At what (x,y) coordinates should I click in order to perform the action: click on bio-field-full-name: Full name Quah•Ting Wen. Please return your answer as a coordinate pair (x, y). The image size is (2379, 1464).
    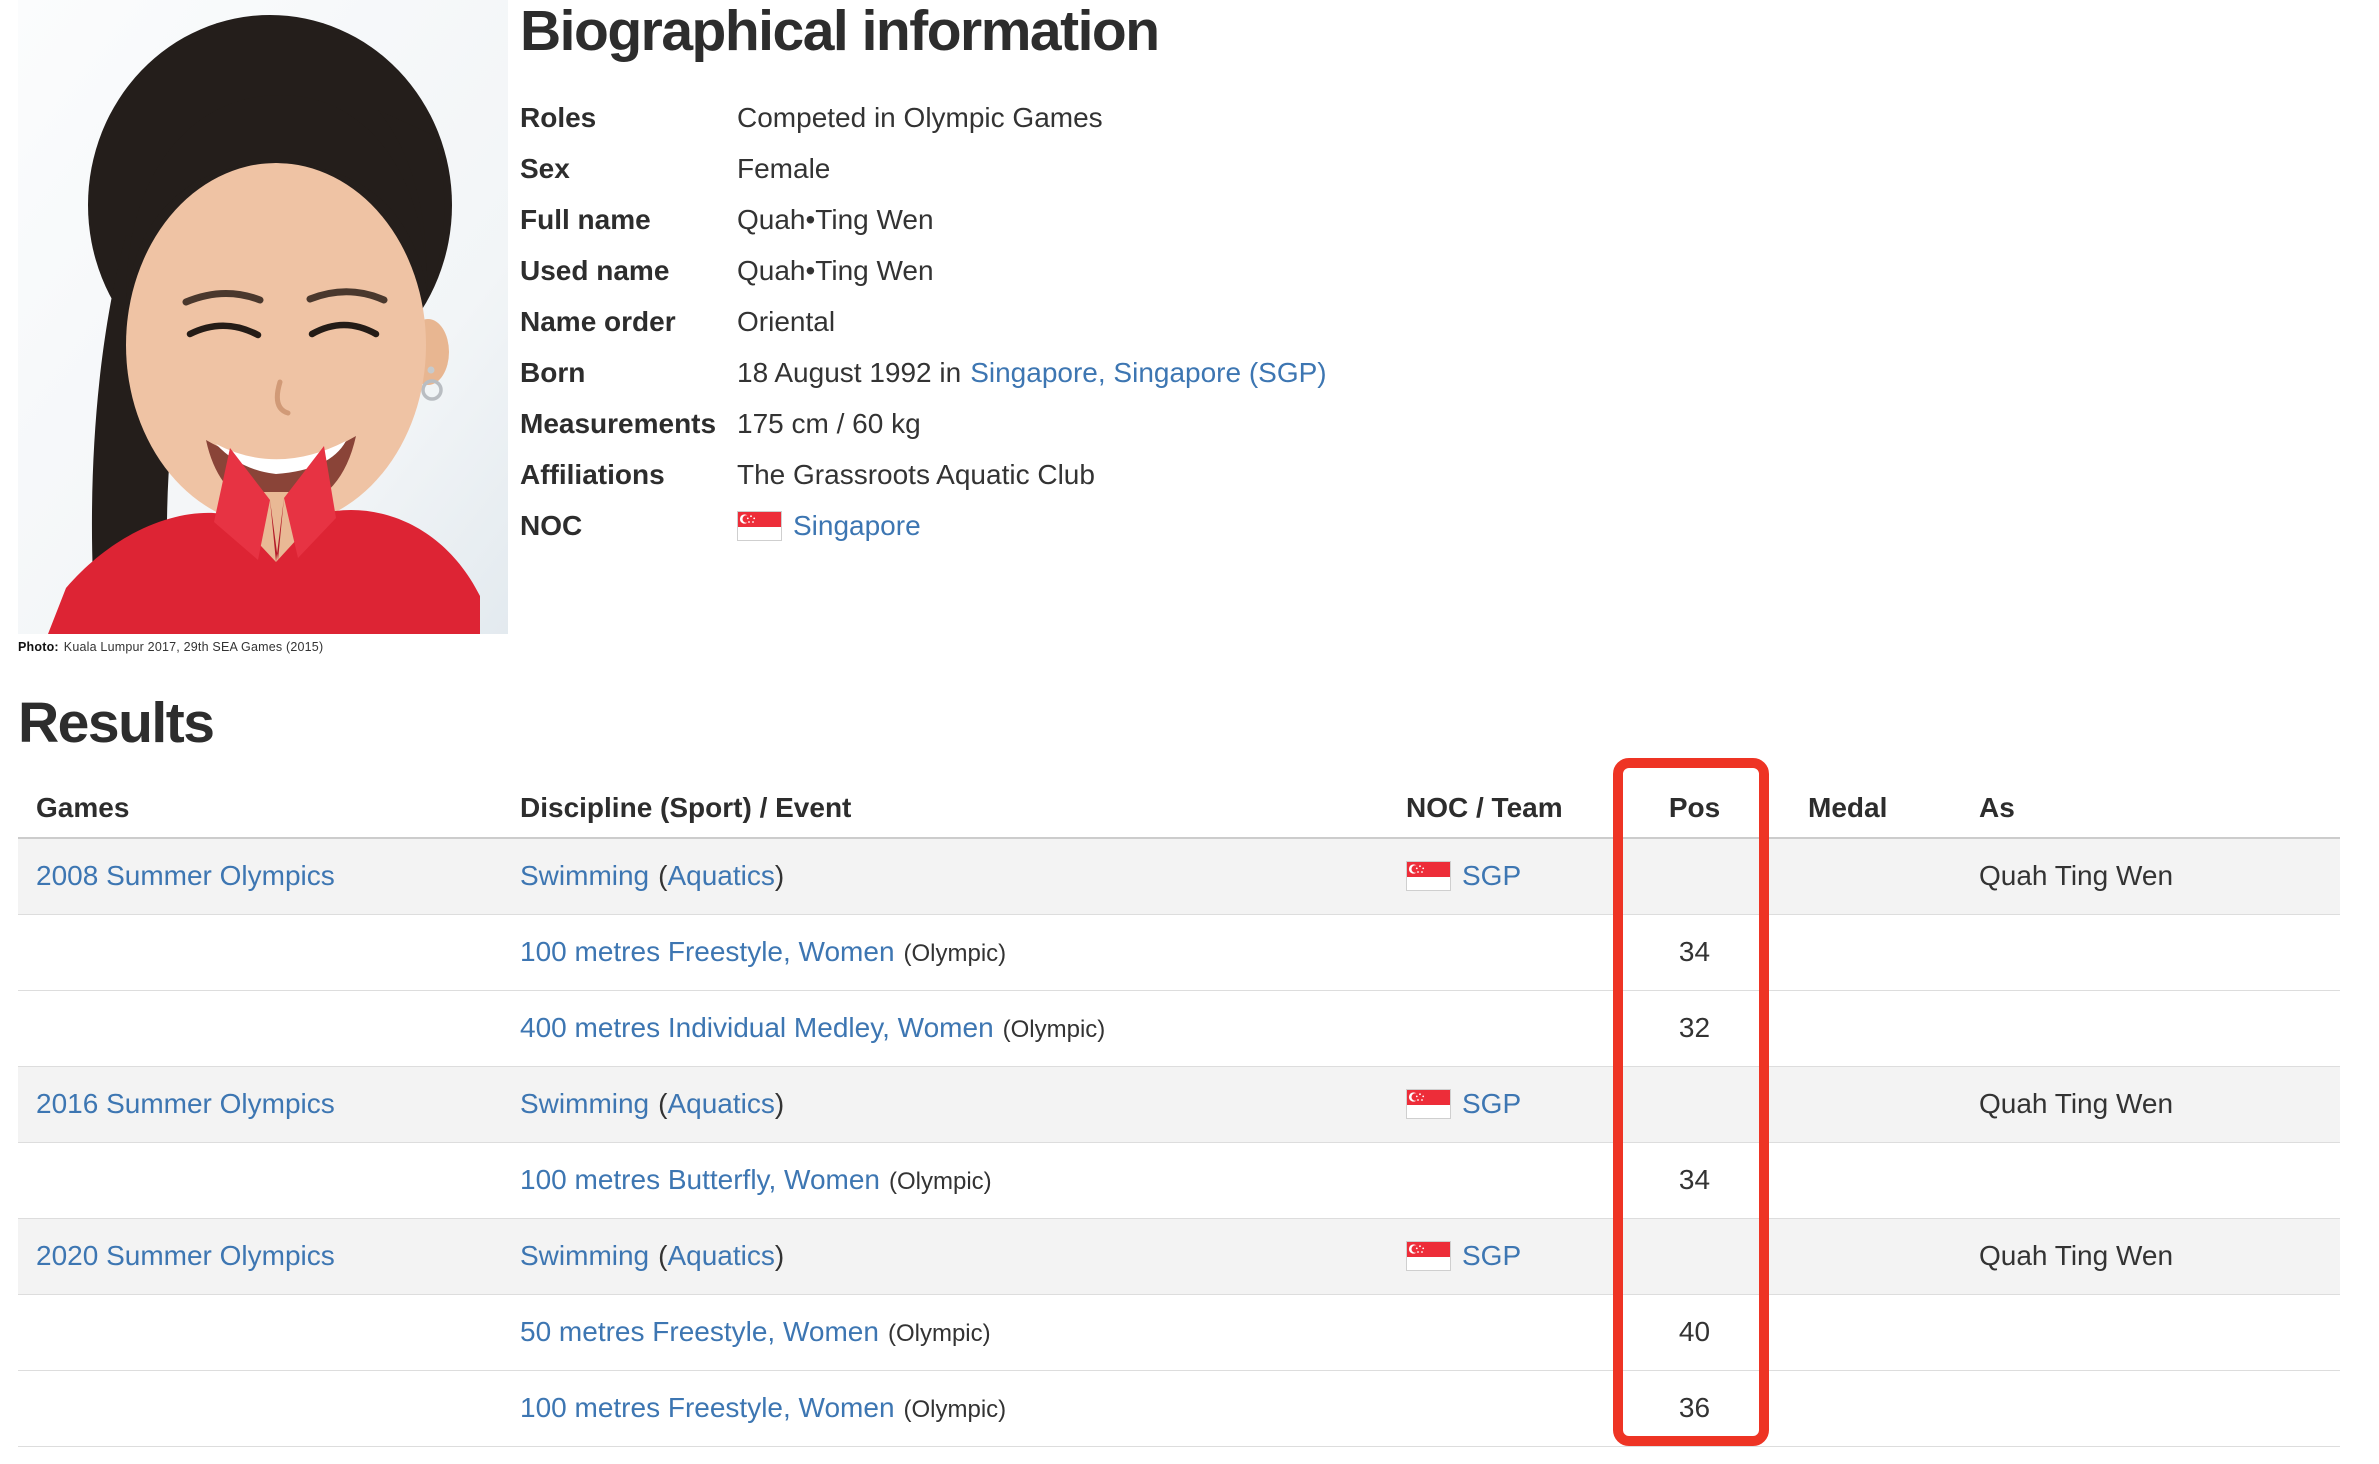
    Looking at the image, I should click on (923, 220).